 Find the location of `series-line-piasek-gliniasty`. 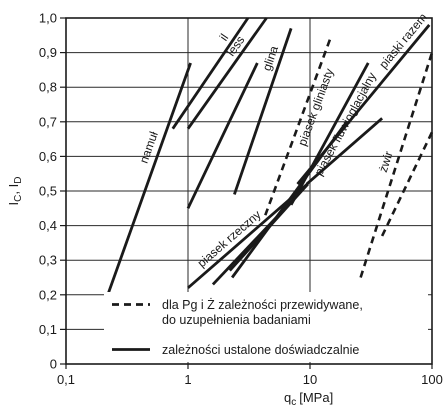

series-line-piasek-gliniasty is located at coordinates (298, 125).